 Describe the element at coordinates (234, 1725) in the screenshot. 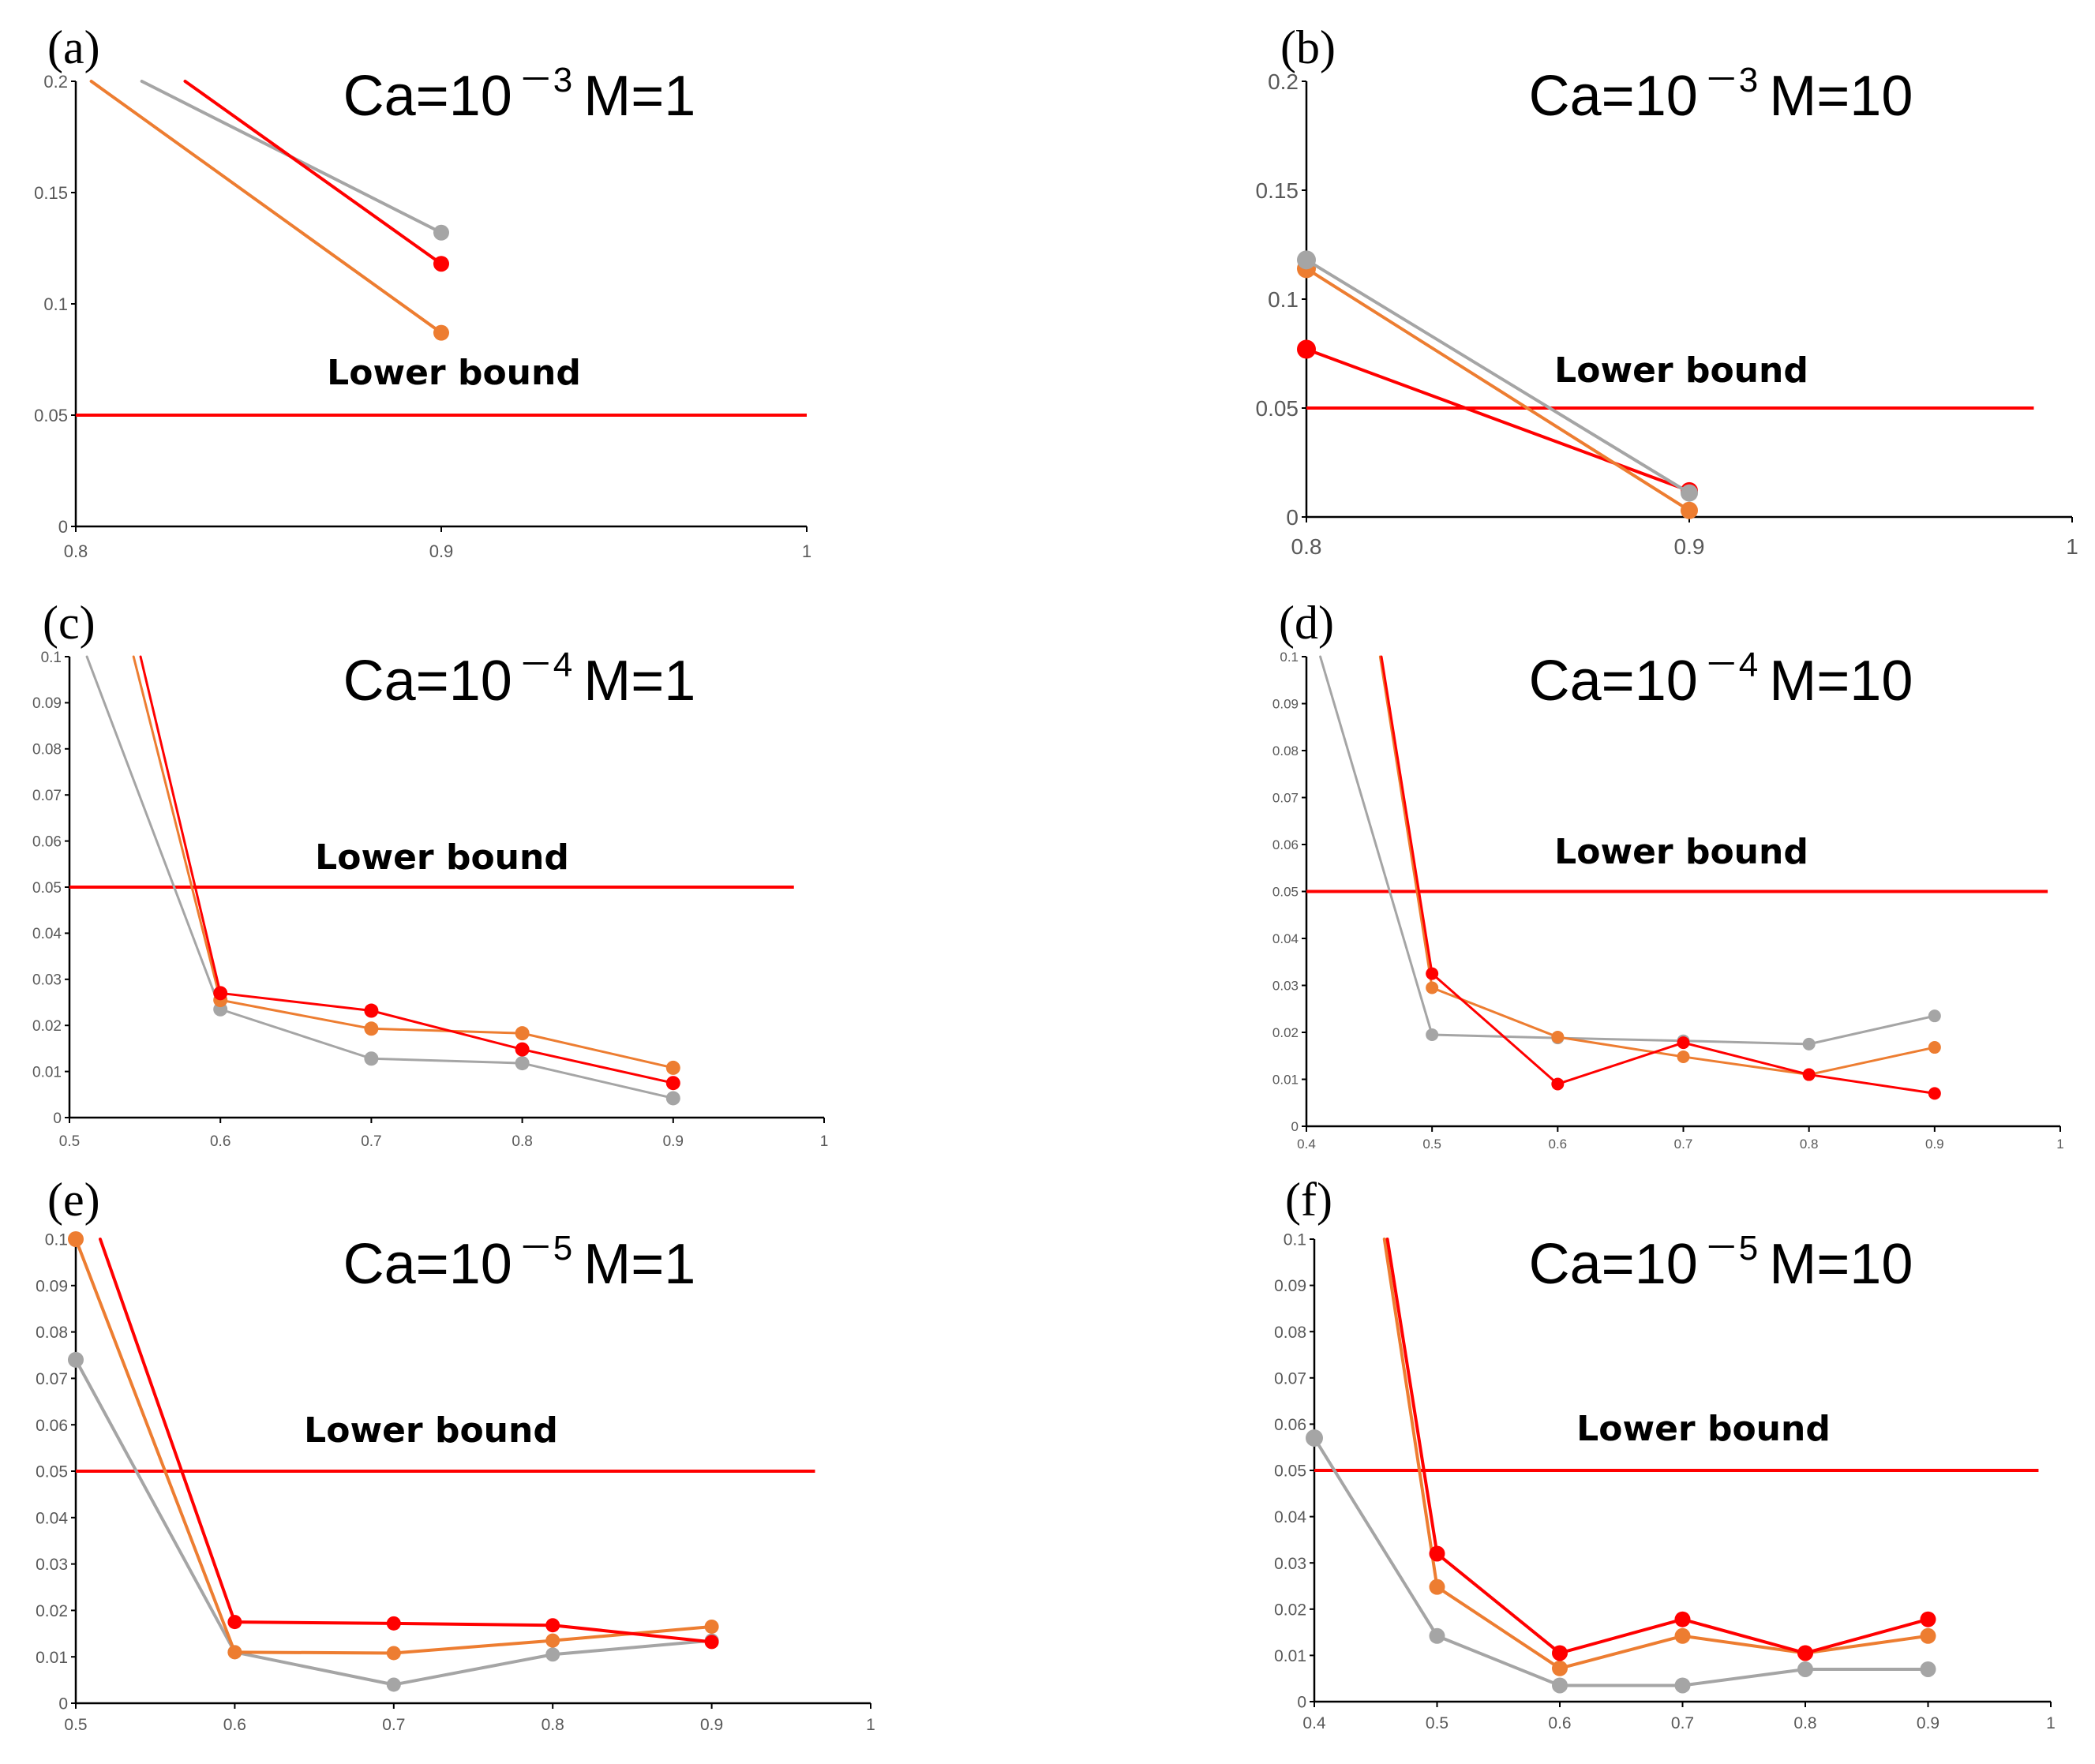

I see `x-tick-label: 0.6` at that location.